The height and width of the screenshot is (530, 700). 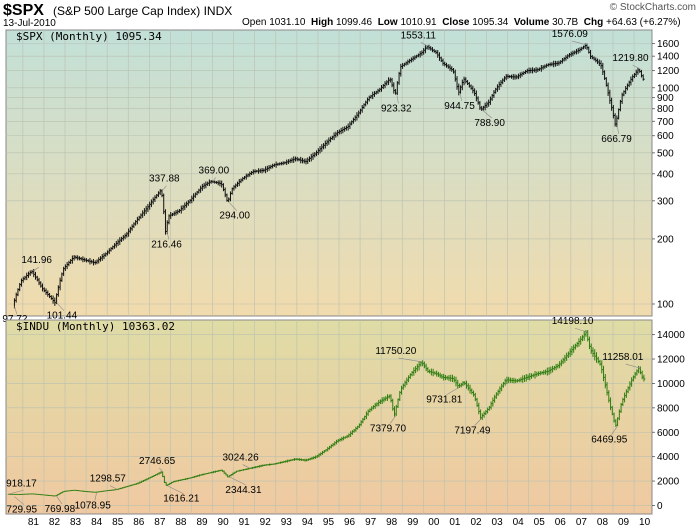 What do you see at coordinates (519, 522) in the screenshot?
I see `indu-x-tick-label: 04` at bounding box center [519, 522].